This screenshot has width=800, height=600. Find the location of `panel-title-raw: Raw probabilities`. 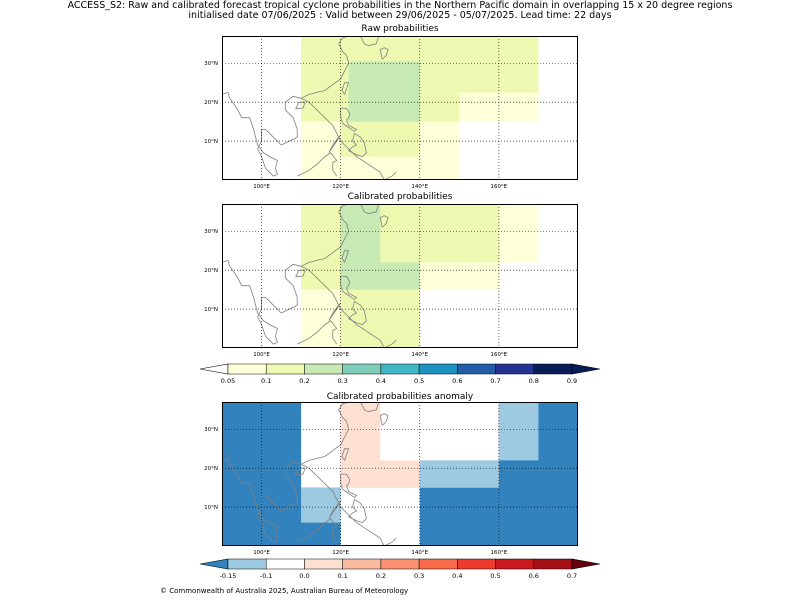

panel-title-raw: Raw probabilities is located at coordinates (400, 29).